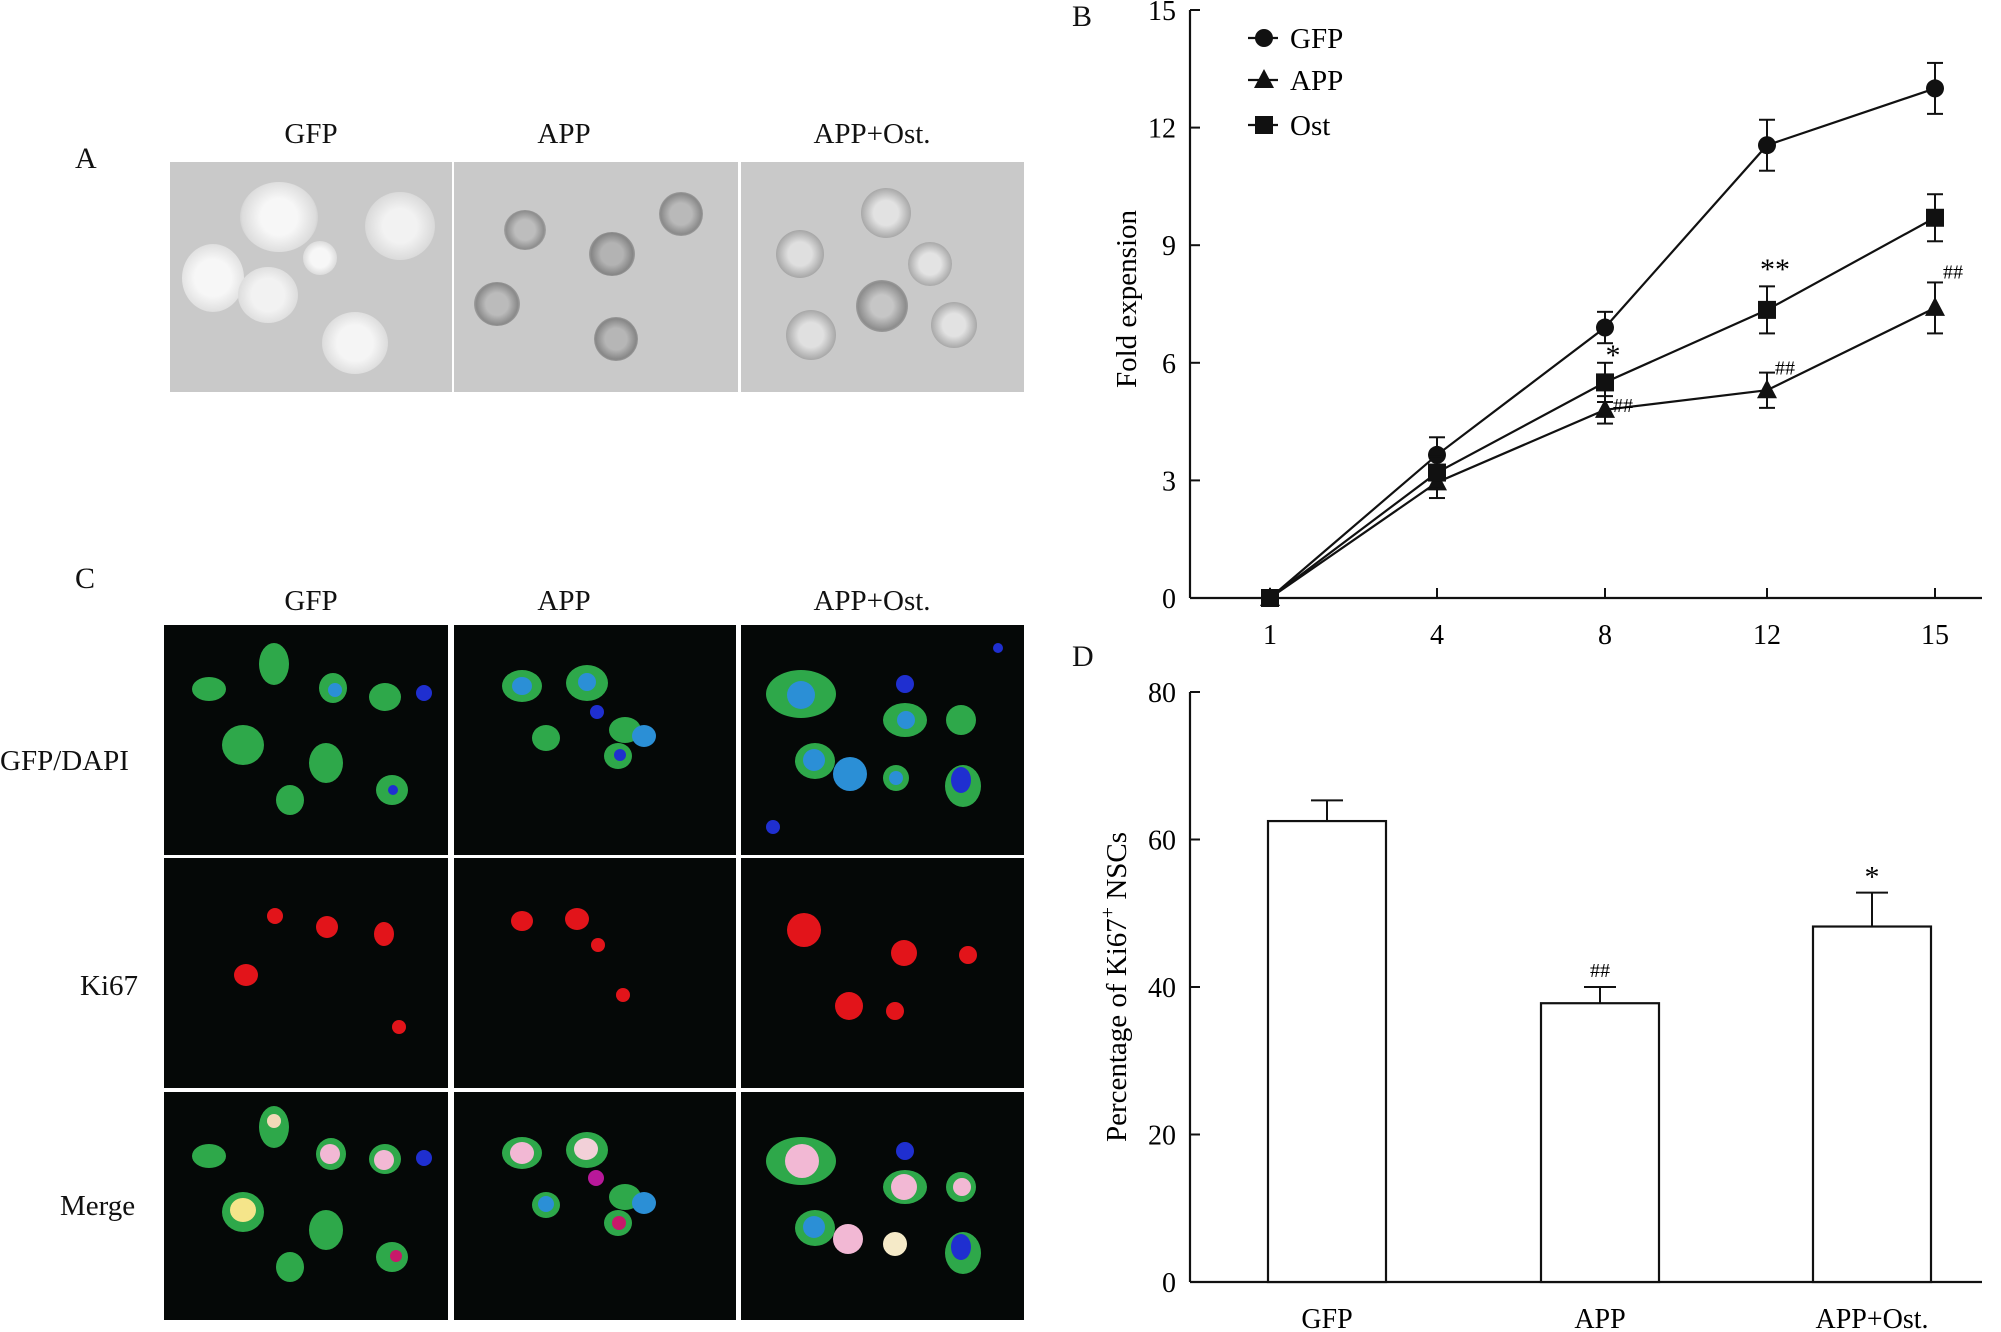 The height and width of the screenshot is (1332, 2001). I want to click on panel-c-merge-gfp, so click(306, 1206).